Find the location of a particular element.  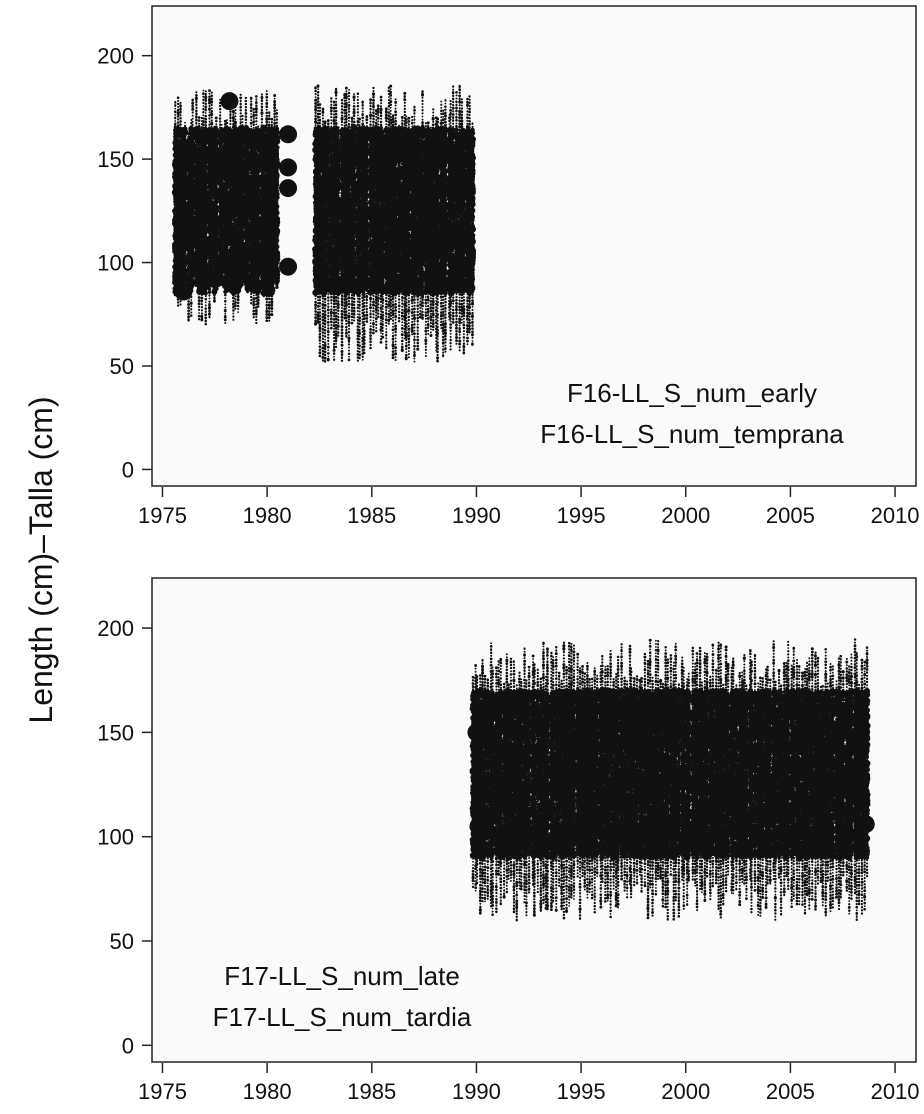

bottom-panel-marks is located at coordinates (671, 780).